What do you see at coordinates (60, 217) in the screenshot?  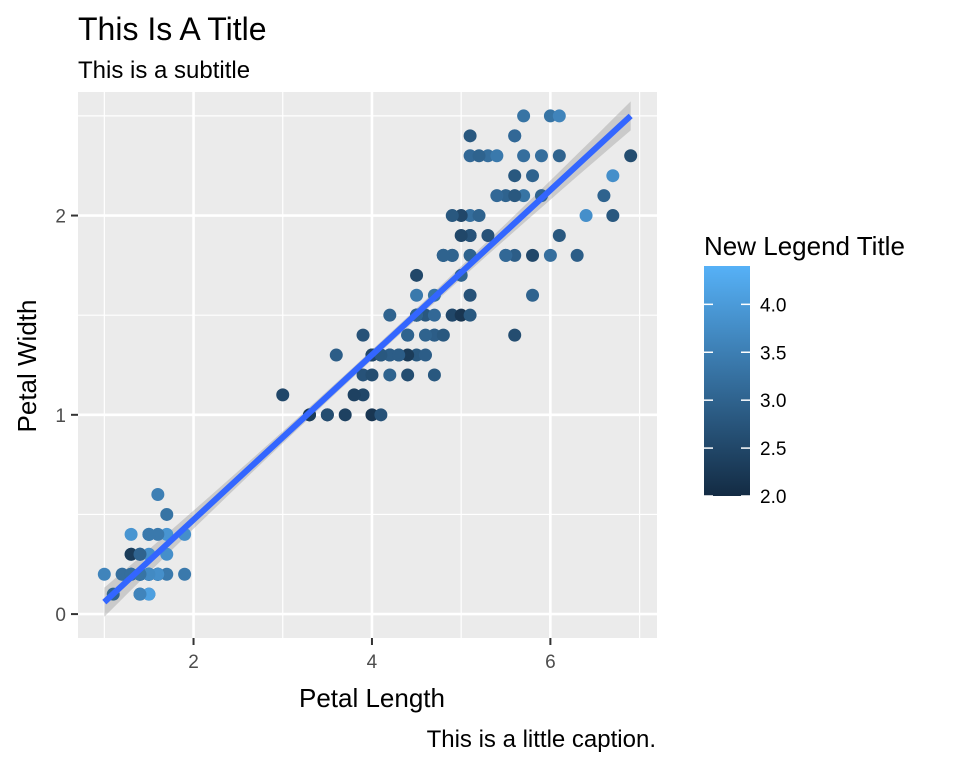 I see `y-tick-label: 2` at bounding box center [60, 217].